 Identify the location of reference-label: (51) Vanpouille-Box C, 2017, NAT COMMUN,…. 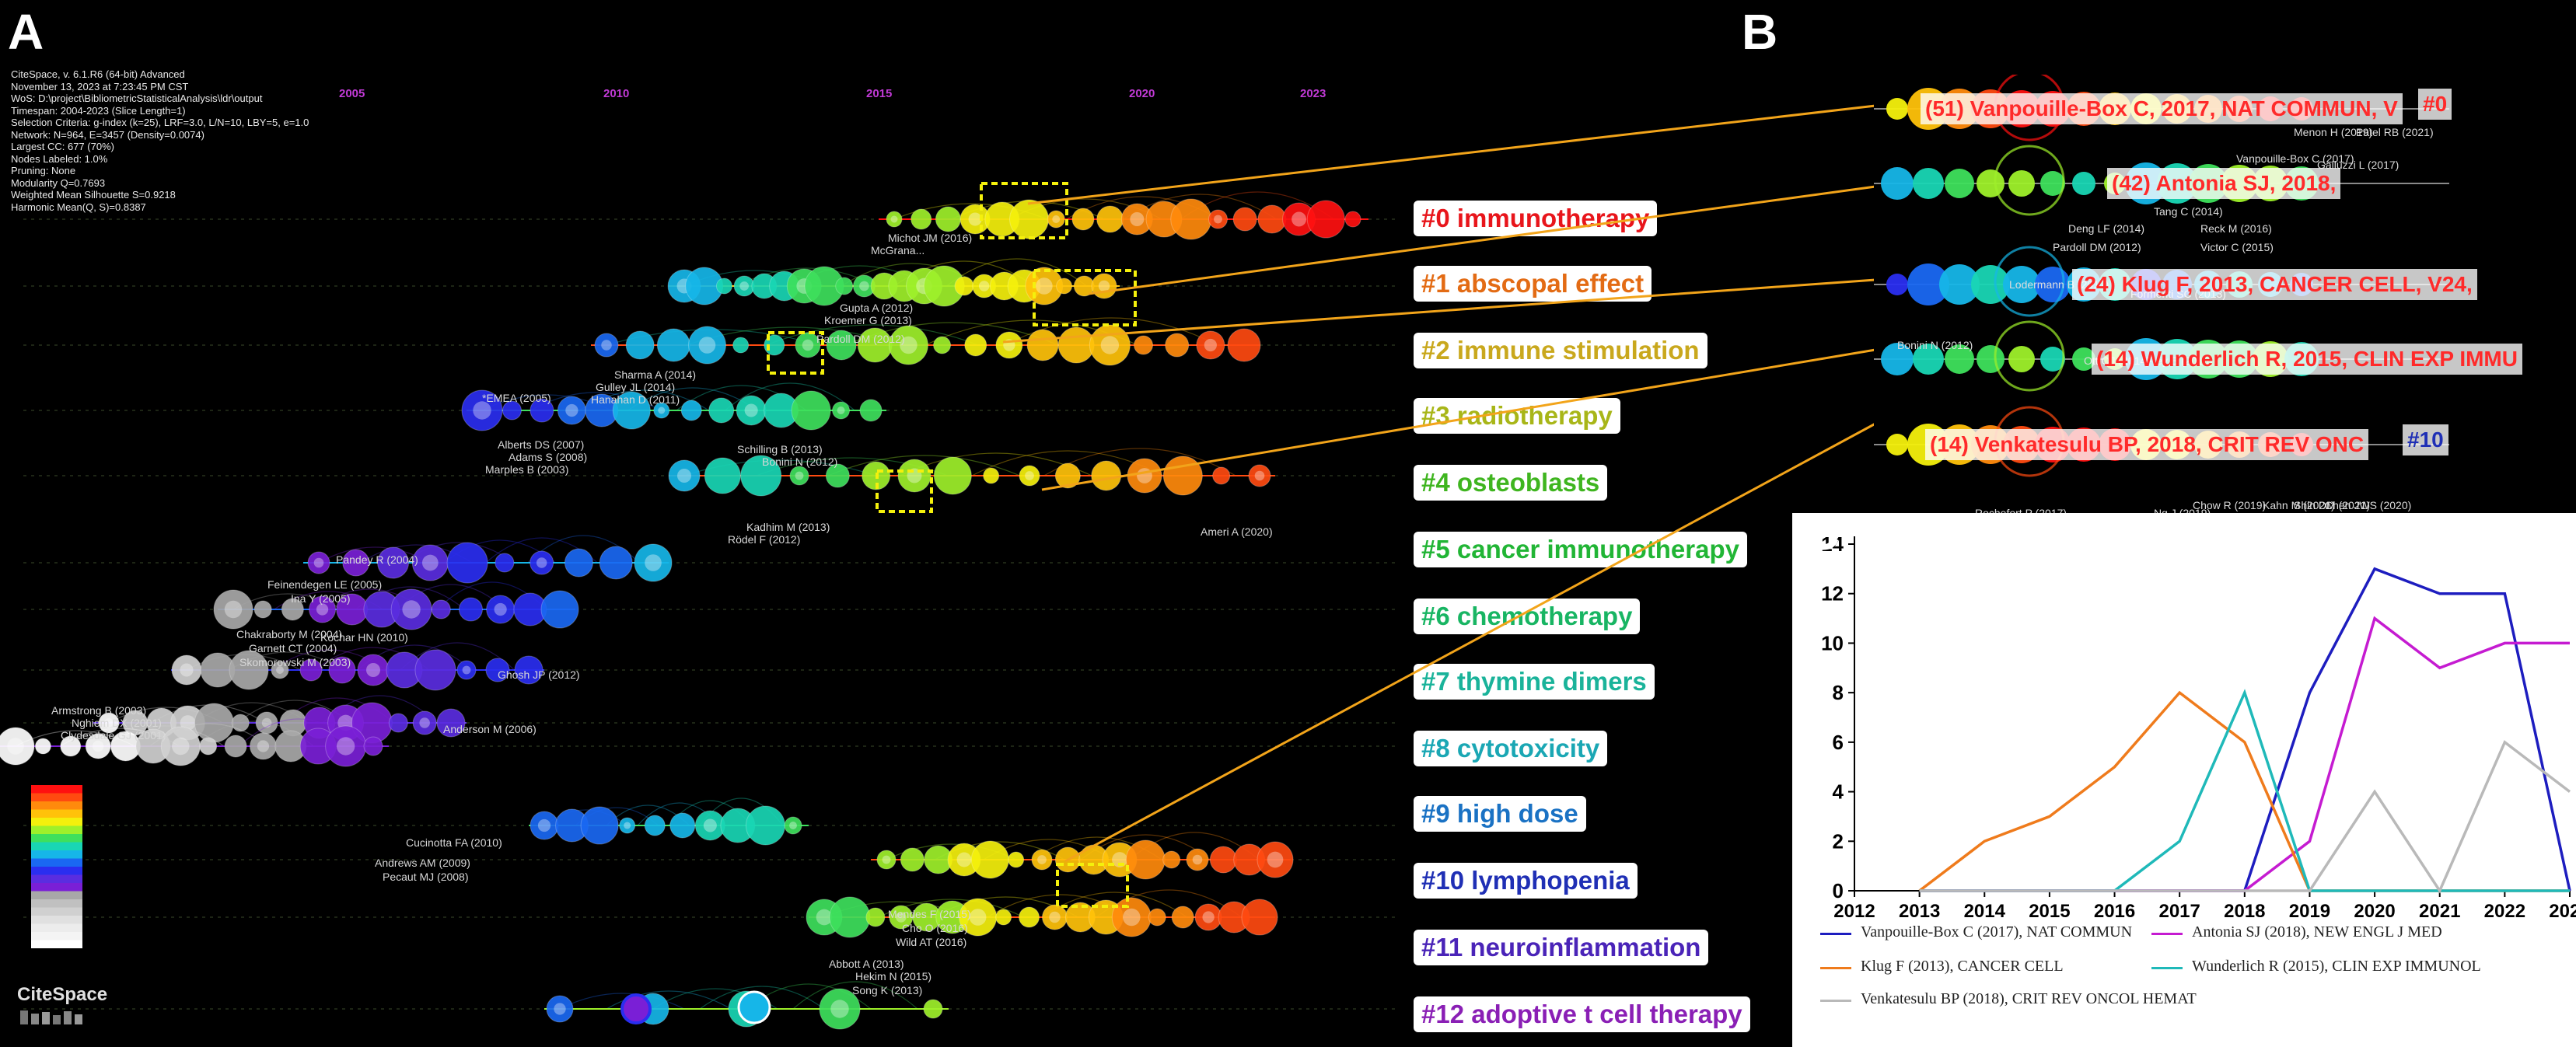
(2162, 108).